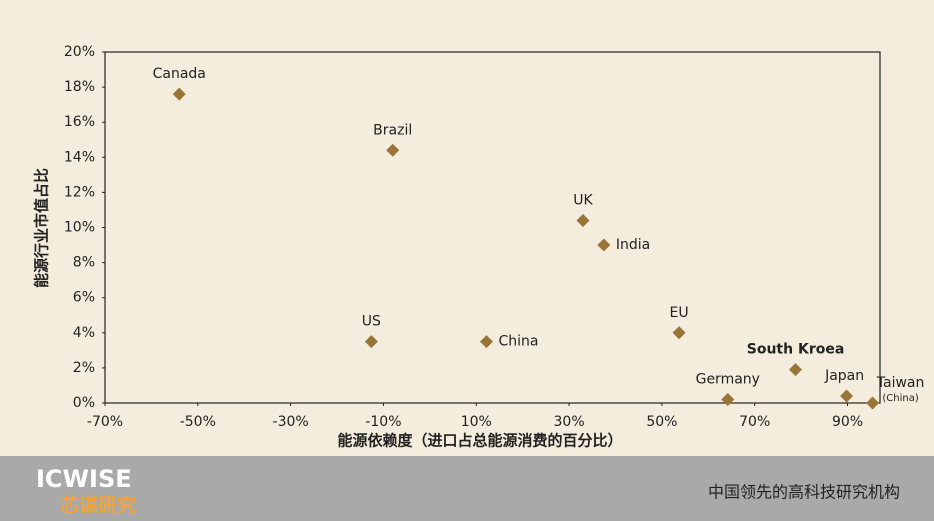 The width and height of the screenshot is (934, 521). I want to click on y-tick-label: 10%, so click(79, 228).